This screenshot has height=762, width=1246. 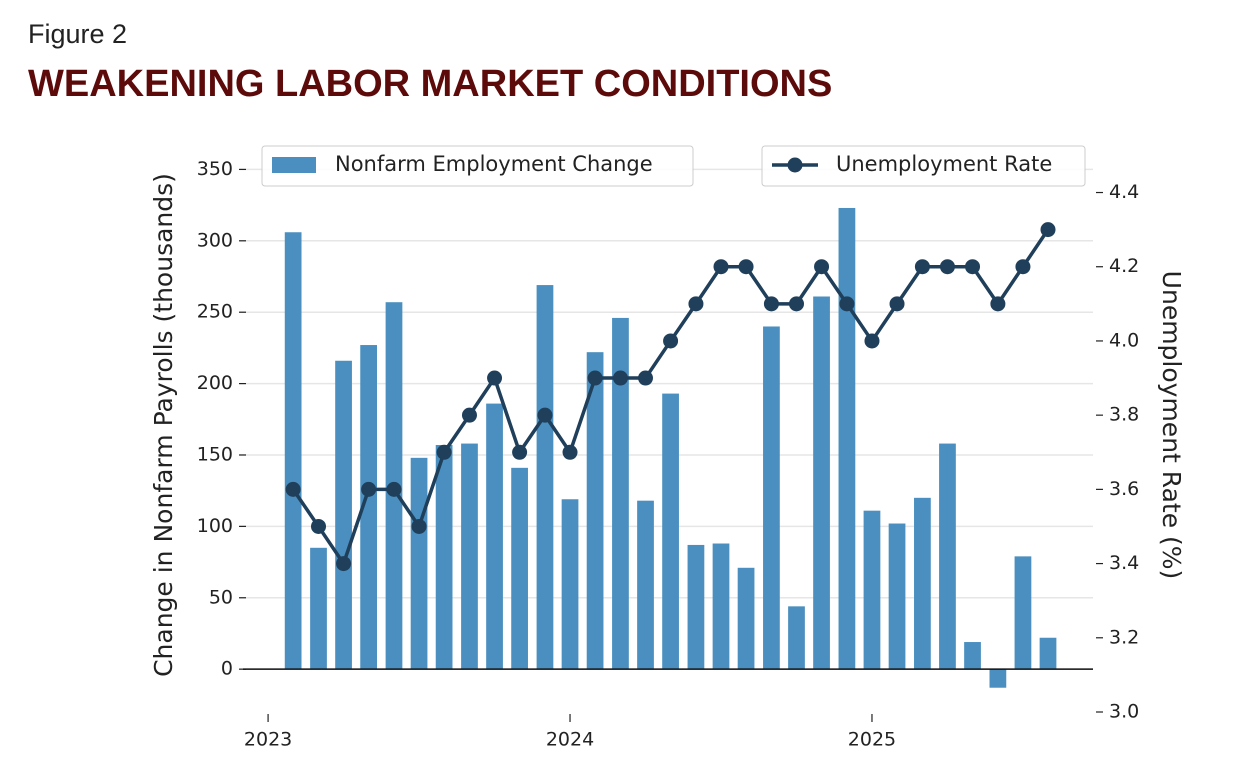 I want to click on y2-axis-label: Unemployment Rate (%), so click(x=1171, y=425).